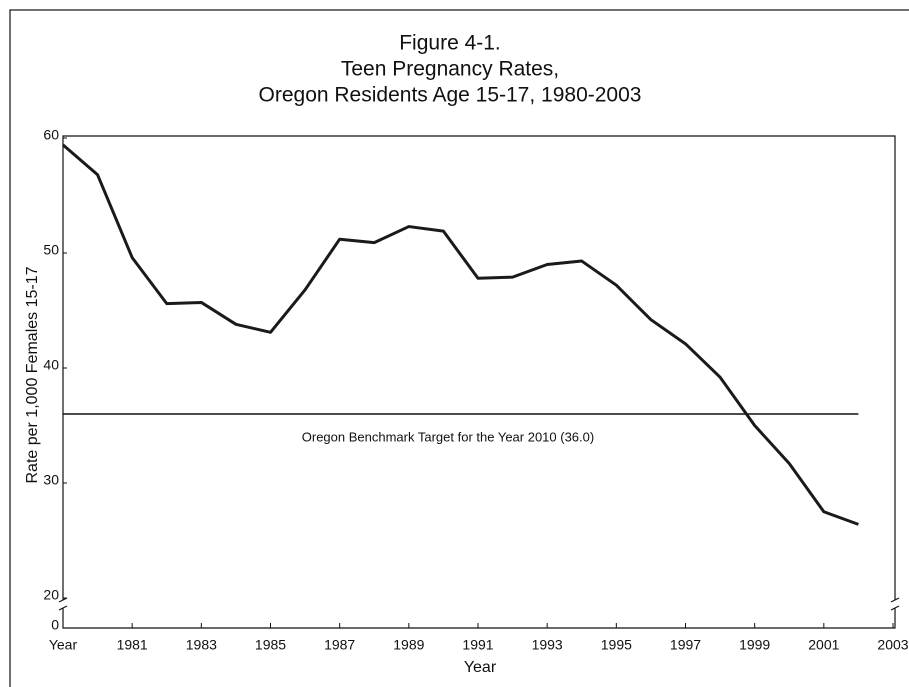  Describe the element at coordinates (32, 374) in the screenshot. I see `y-axis-label: Rate per 1,000 Females 15-17` at that location.